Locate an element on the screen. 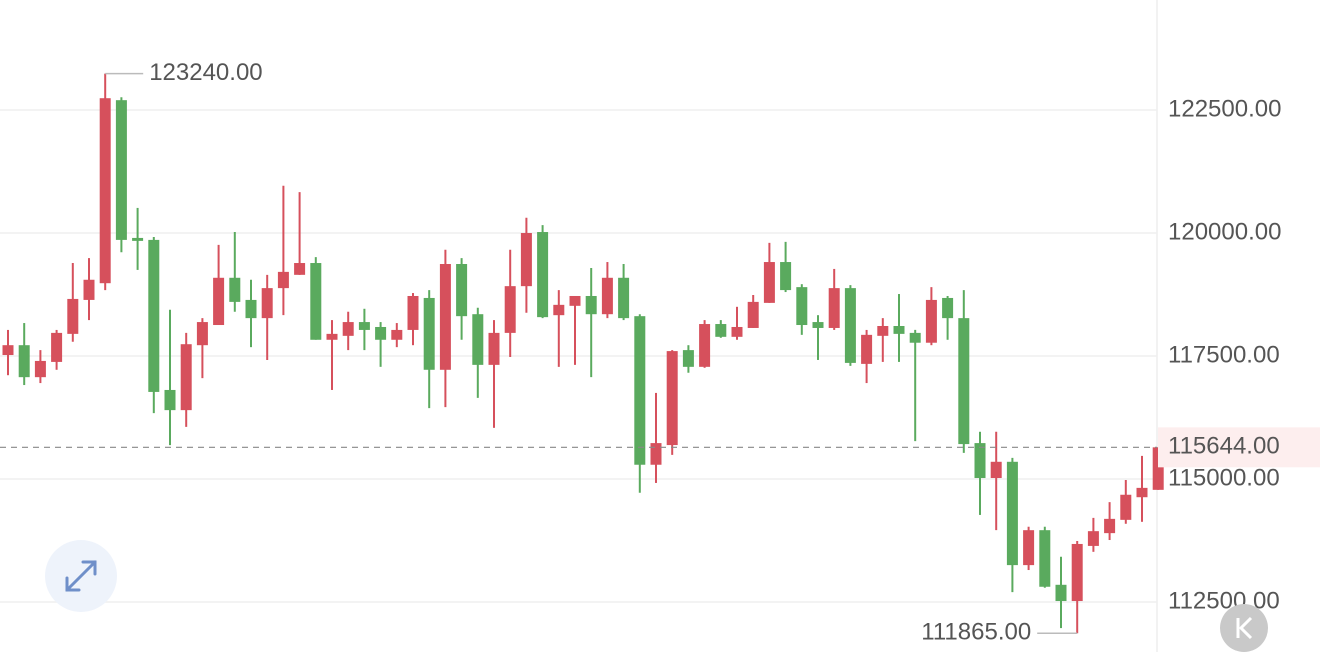 Image resolution: width=1320 pixels, height=652 pixels. y-tick-label: 120000.00 is located at coordinates (1224, 231).